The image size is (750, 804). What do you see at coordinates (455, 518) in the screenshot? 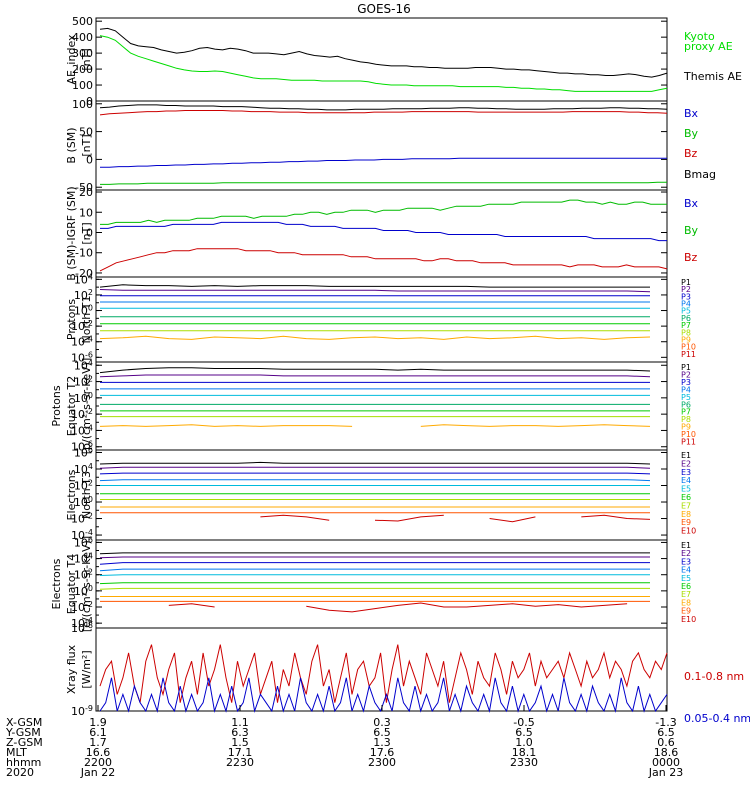
I see `series-en-e10` at bounding box center [455, 518].